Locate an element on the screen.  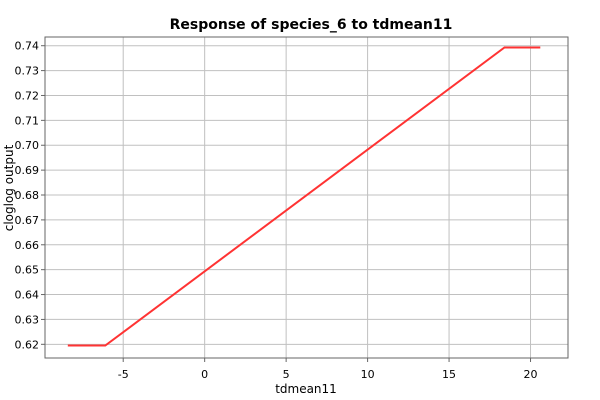
y-tick-label: 0.67 is located at coordinates (27, 220).